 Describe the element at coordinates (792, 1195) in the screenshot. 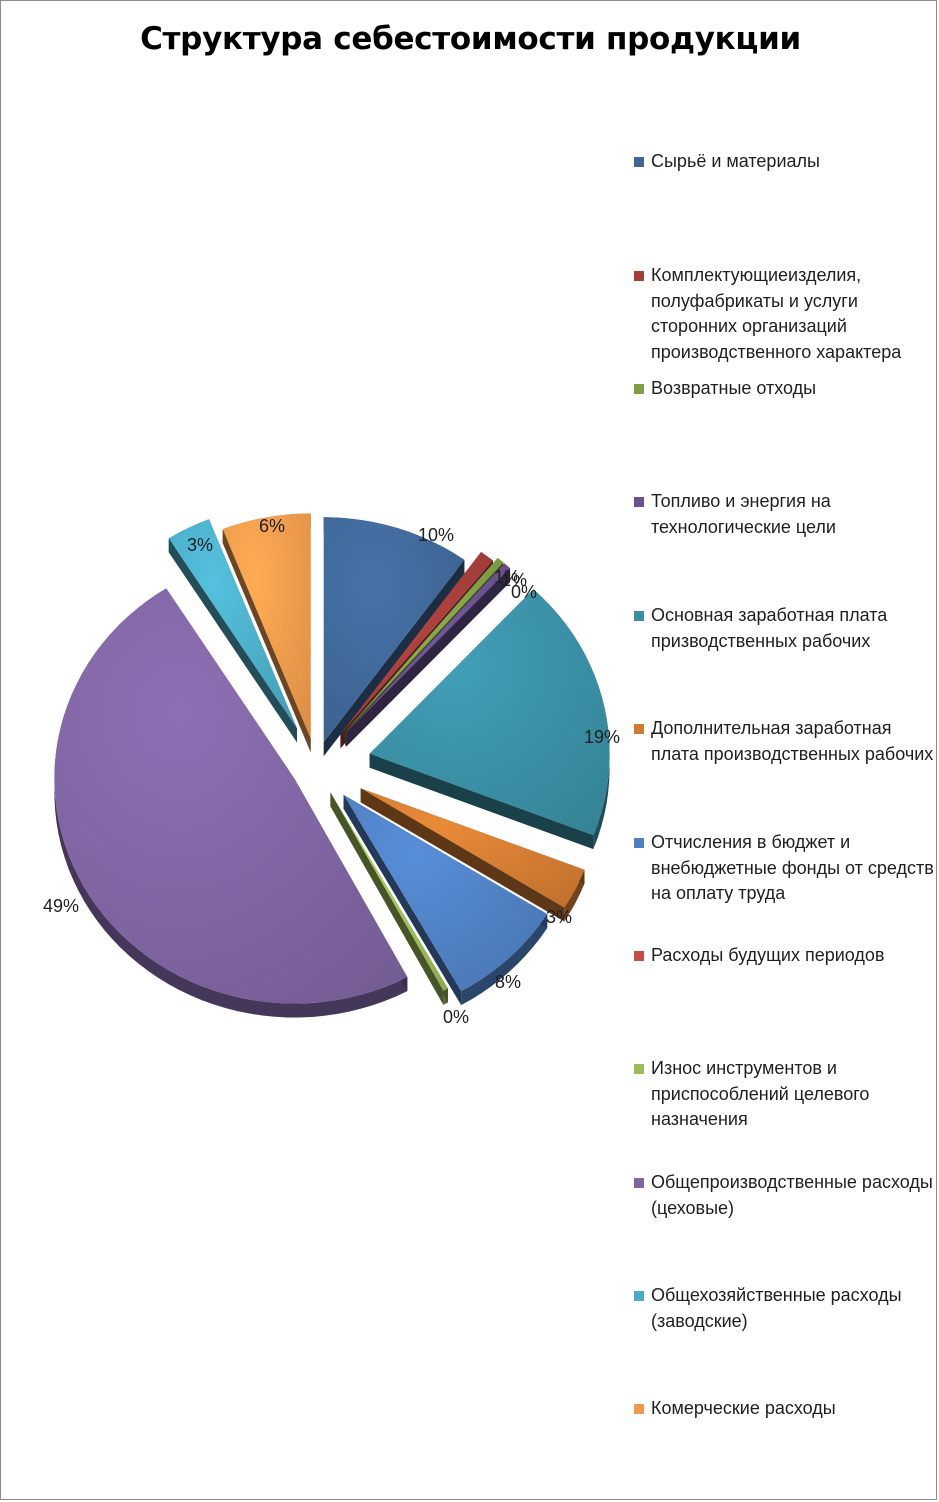

I see `legend-label: Общепроизводственные расходы (цеховые)` at that location.